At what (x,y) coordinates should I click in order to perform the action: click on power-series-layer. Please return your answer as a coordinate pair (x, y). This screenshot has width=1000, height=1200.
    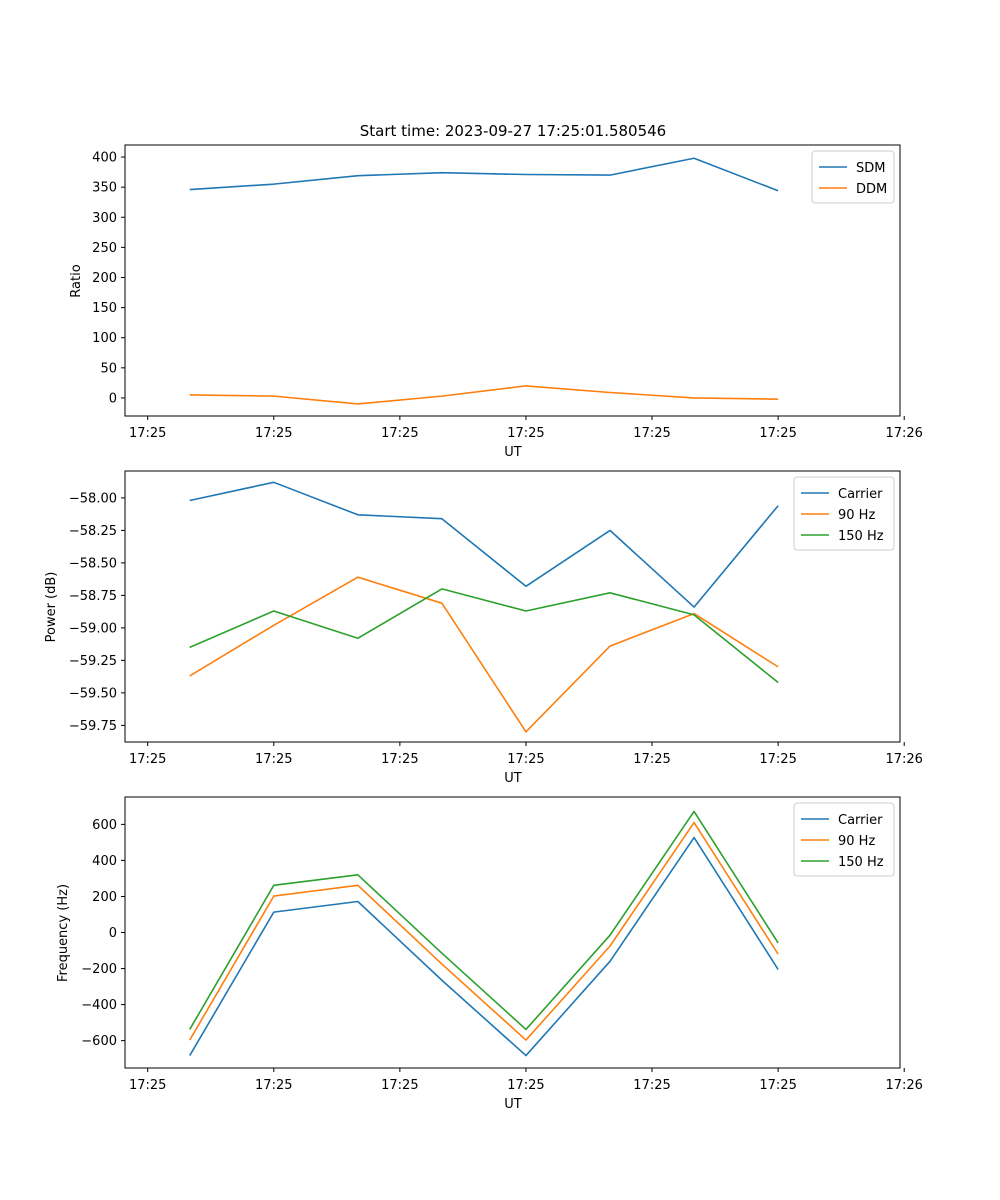
    Looking at the image, I should click on (484, 607).